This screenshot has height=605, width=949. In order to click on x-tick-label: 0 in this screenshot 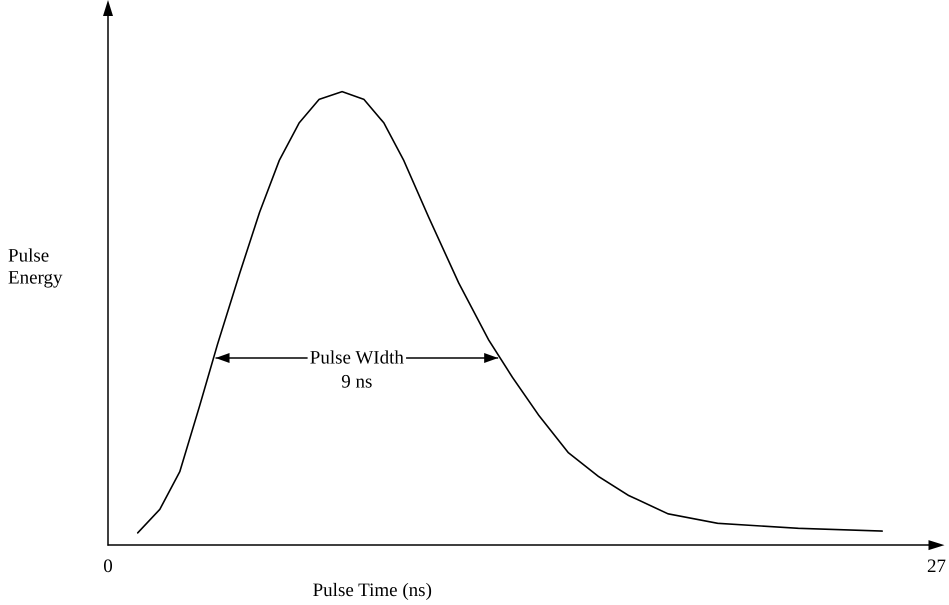, I will do `click(108, 567)`.